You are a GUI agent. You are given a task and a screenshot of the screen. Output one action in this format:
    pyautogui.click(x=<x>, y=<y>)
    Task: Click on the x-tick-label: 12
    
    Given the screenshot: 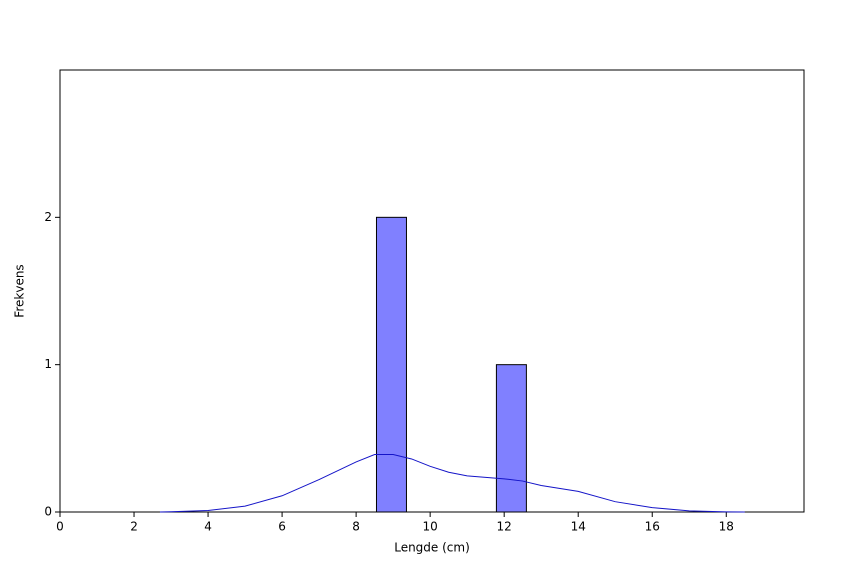 What is the action you would take?
    pyautogui.click(x=504, y=527)
    